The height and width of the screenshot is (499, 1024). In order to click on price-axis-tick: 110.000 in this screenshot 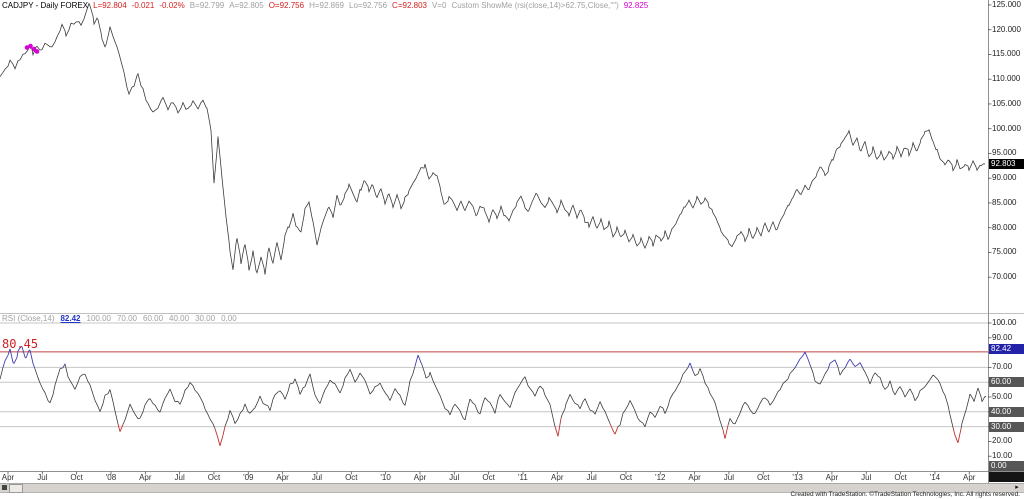, I will do `click(1006, 79)`.